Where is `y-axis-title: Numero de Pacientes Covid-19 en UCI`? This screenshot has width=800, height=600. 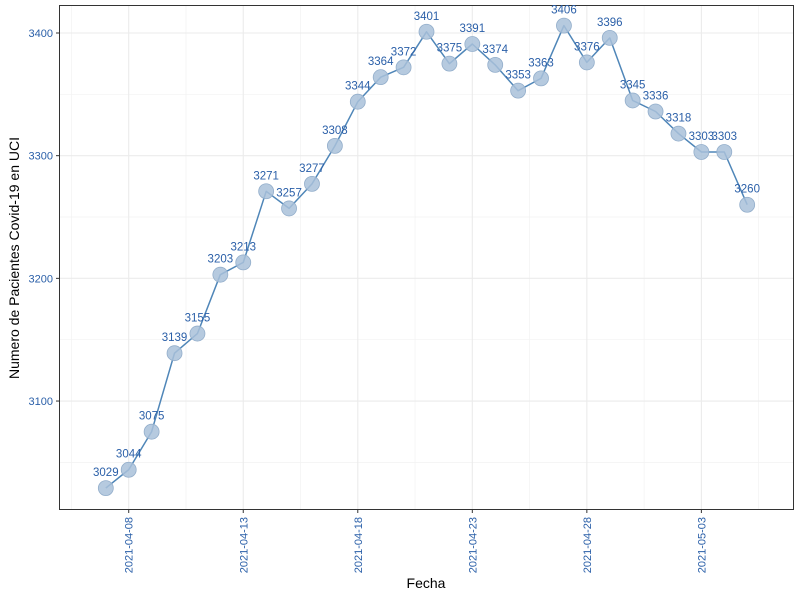 y-axis-title: Numero de Pacientes Covid-19 en UCI is located at coordinates (14, 258).